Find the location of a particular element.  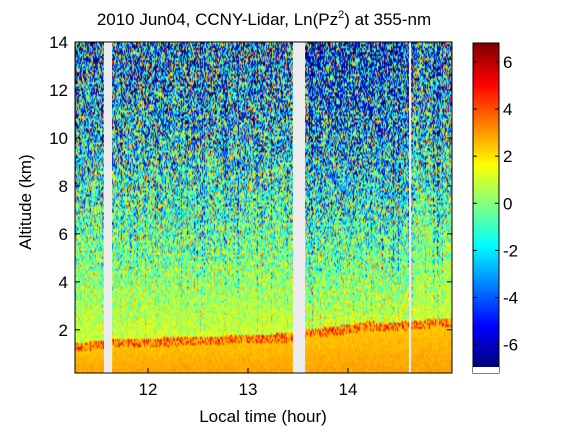

y-tick-label: 2 is located at coordinates (63, 330).